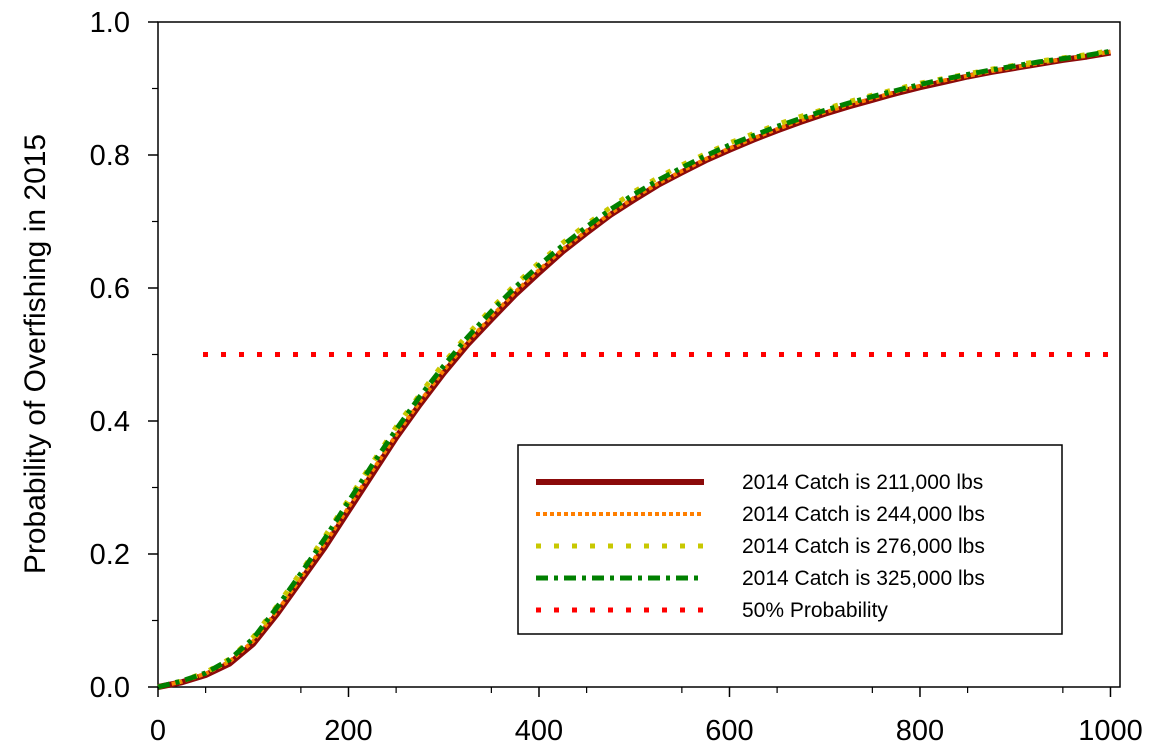 This screenshot has width=1159, height=754. I want to click on legend-label: 2014 Catch is 325,000 lbs, so click(863, 578).